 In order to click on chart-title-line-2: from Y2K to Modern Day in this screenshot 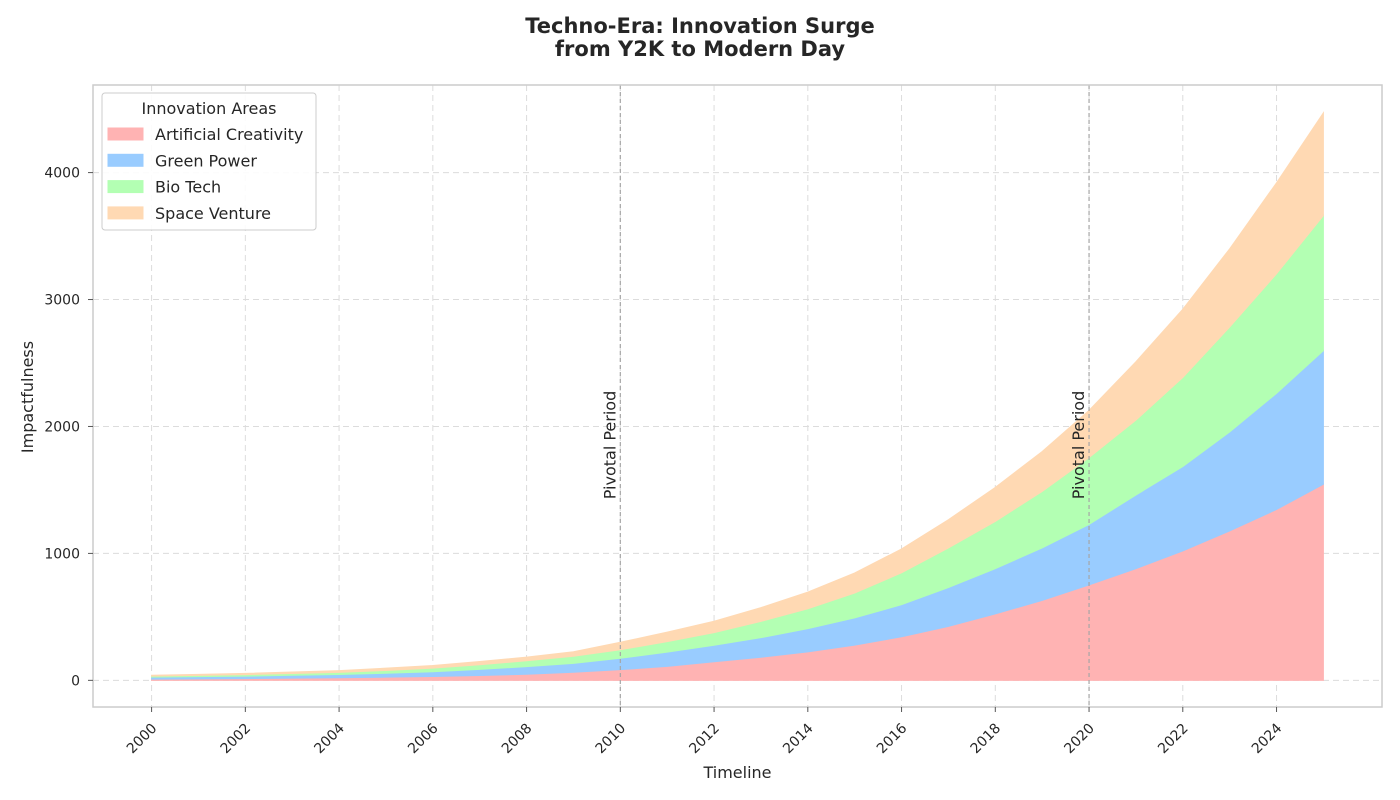, I will do `click(700, 49)`.